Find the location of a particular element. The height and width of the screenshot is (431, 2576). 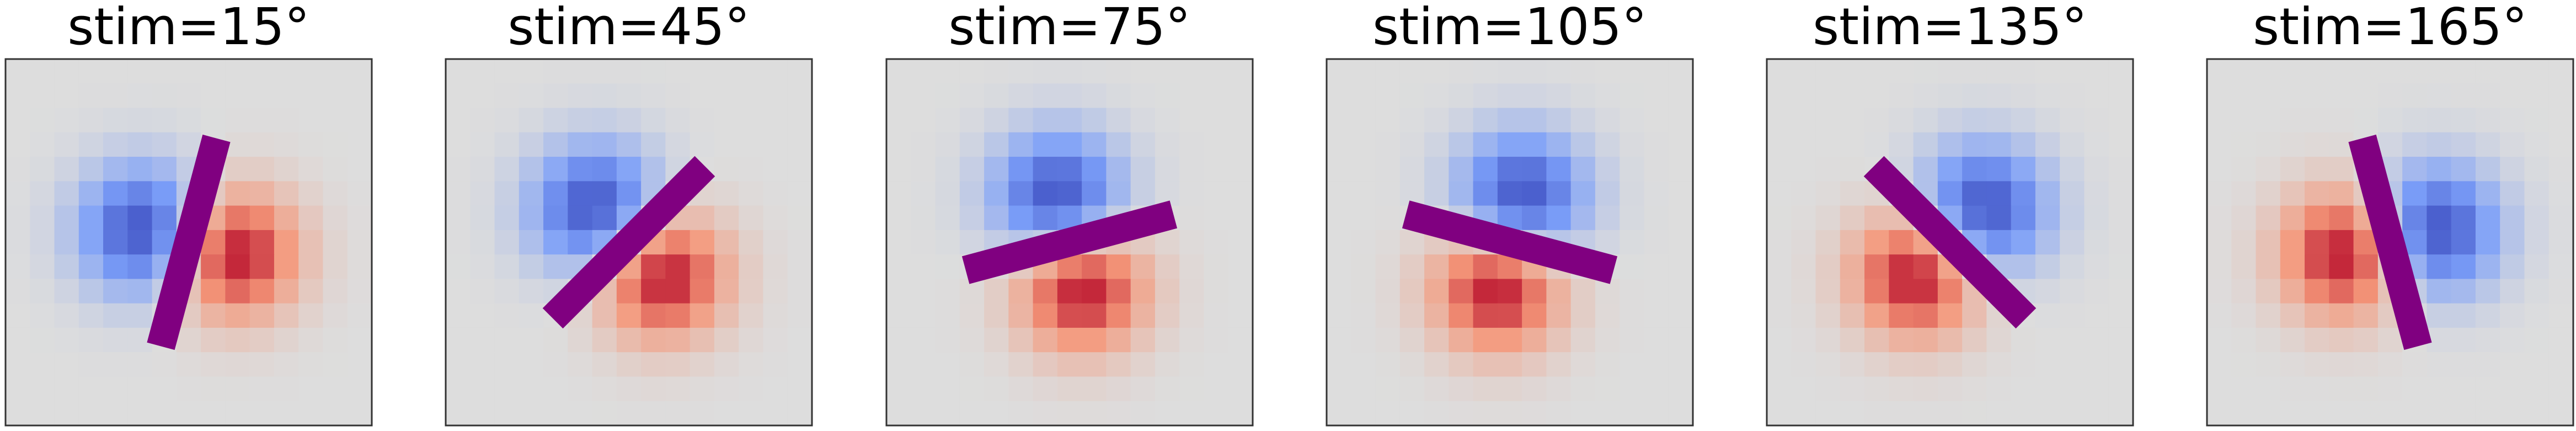

panel-4: stim=105° is located at coordinates (1510, 213).